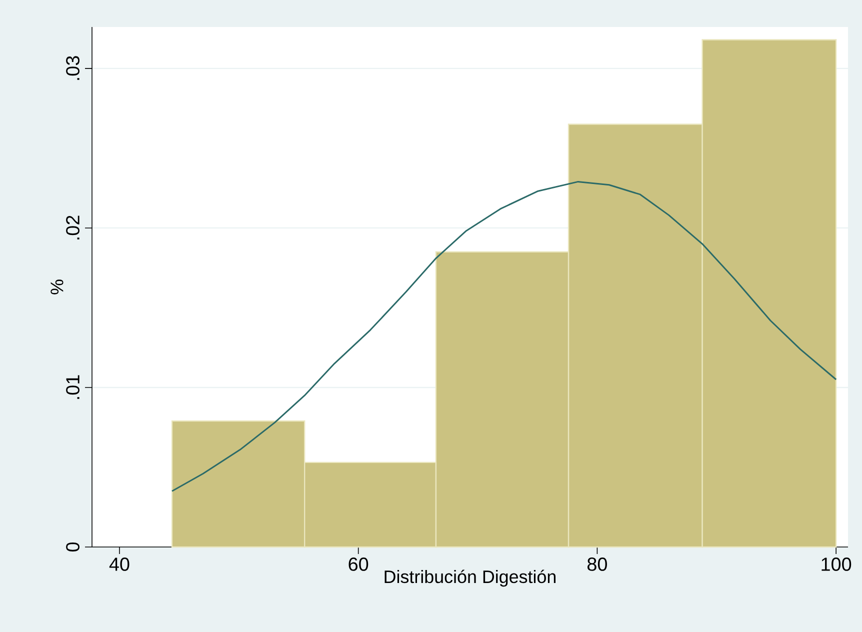 Image resolution: width=862 pixels, height=632 pixels. I want to click on x-tick-label: 80, so click(597, 564).